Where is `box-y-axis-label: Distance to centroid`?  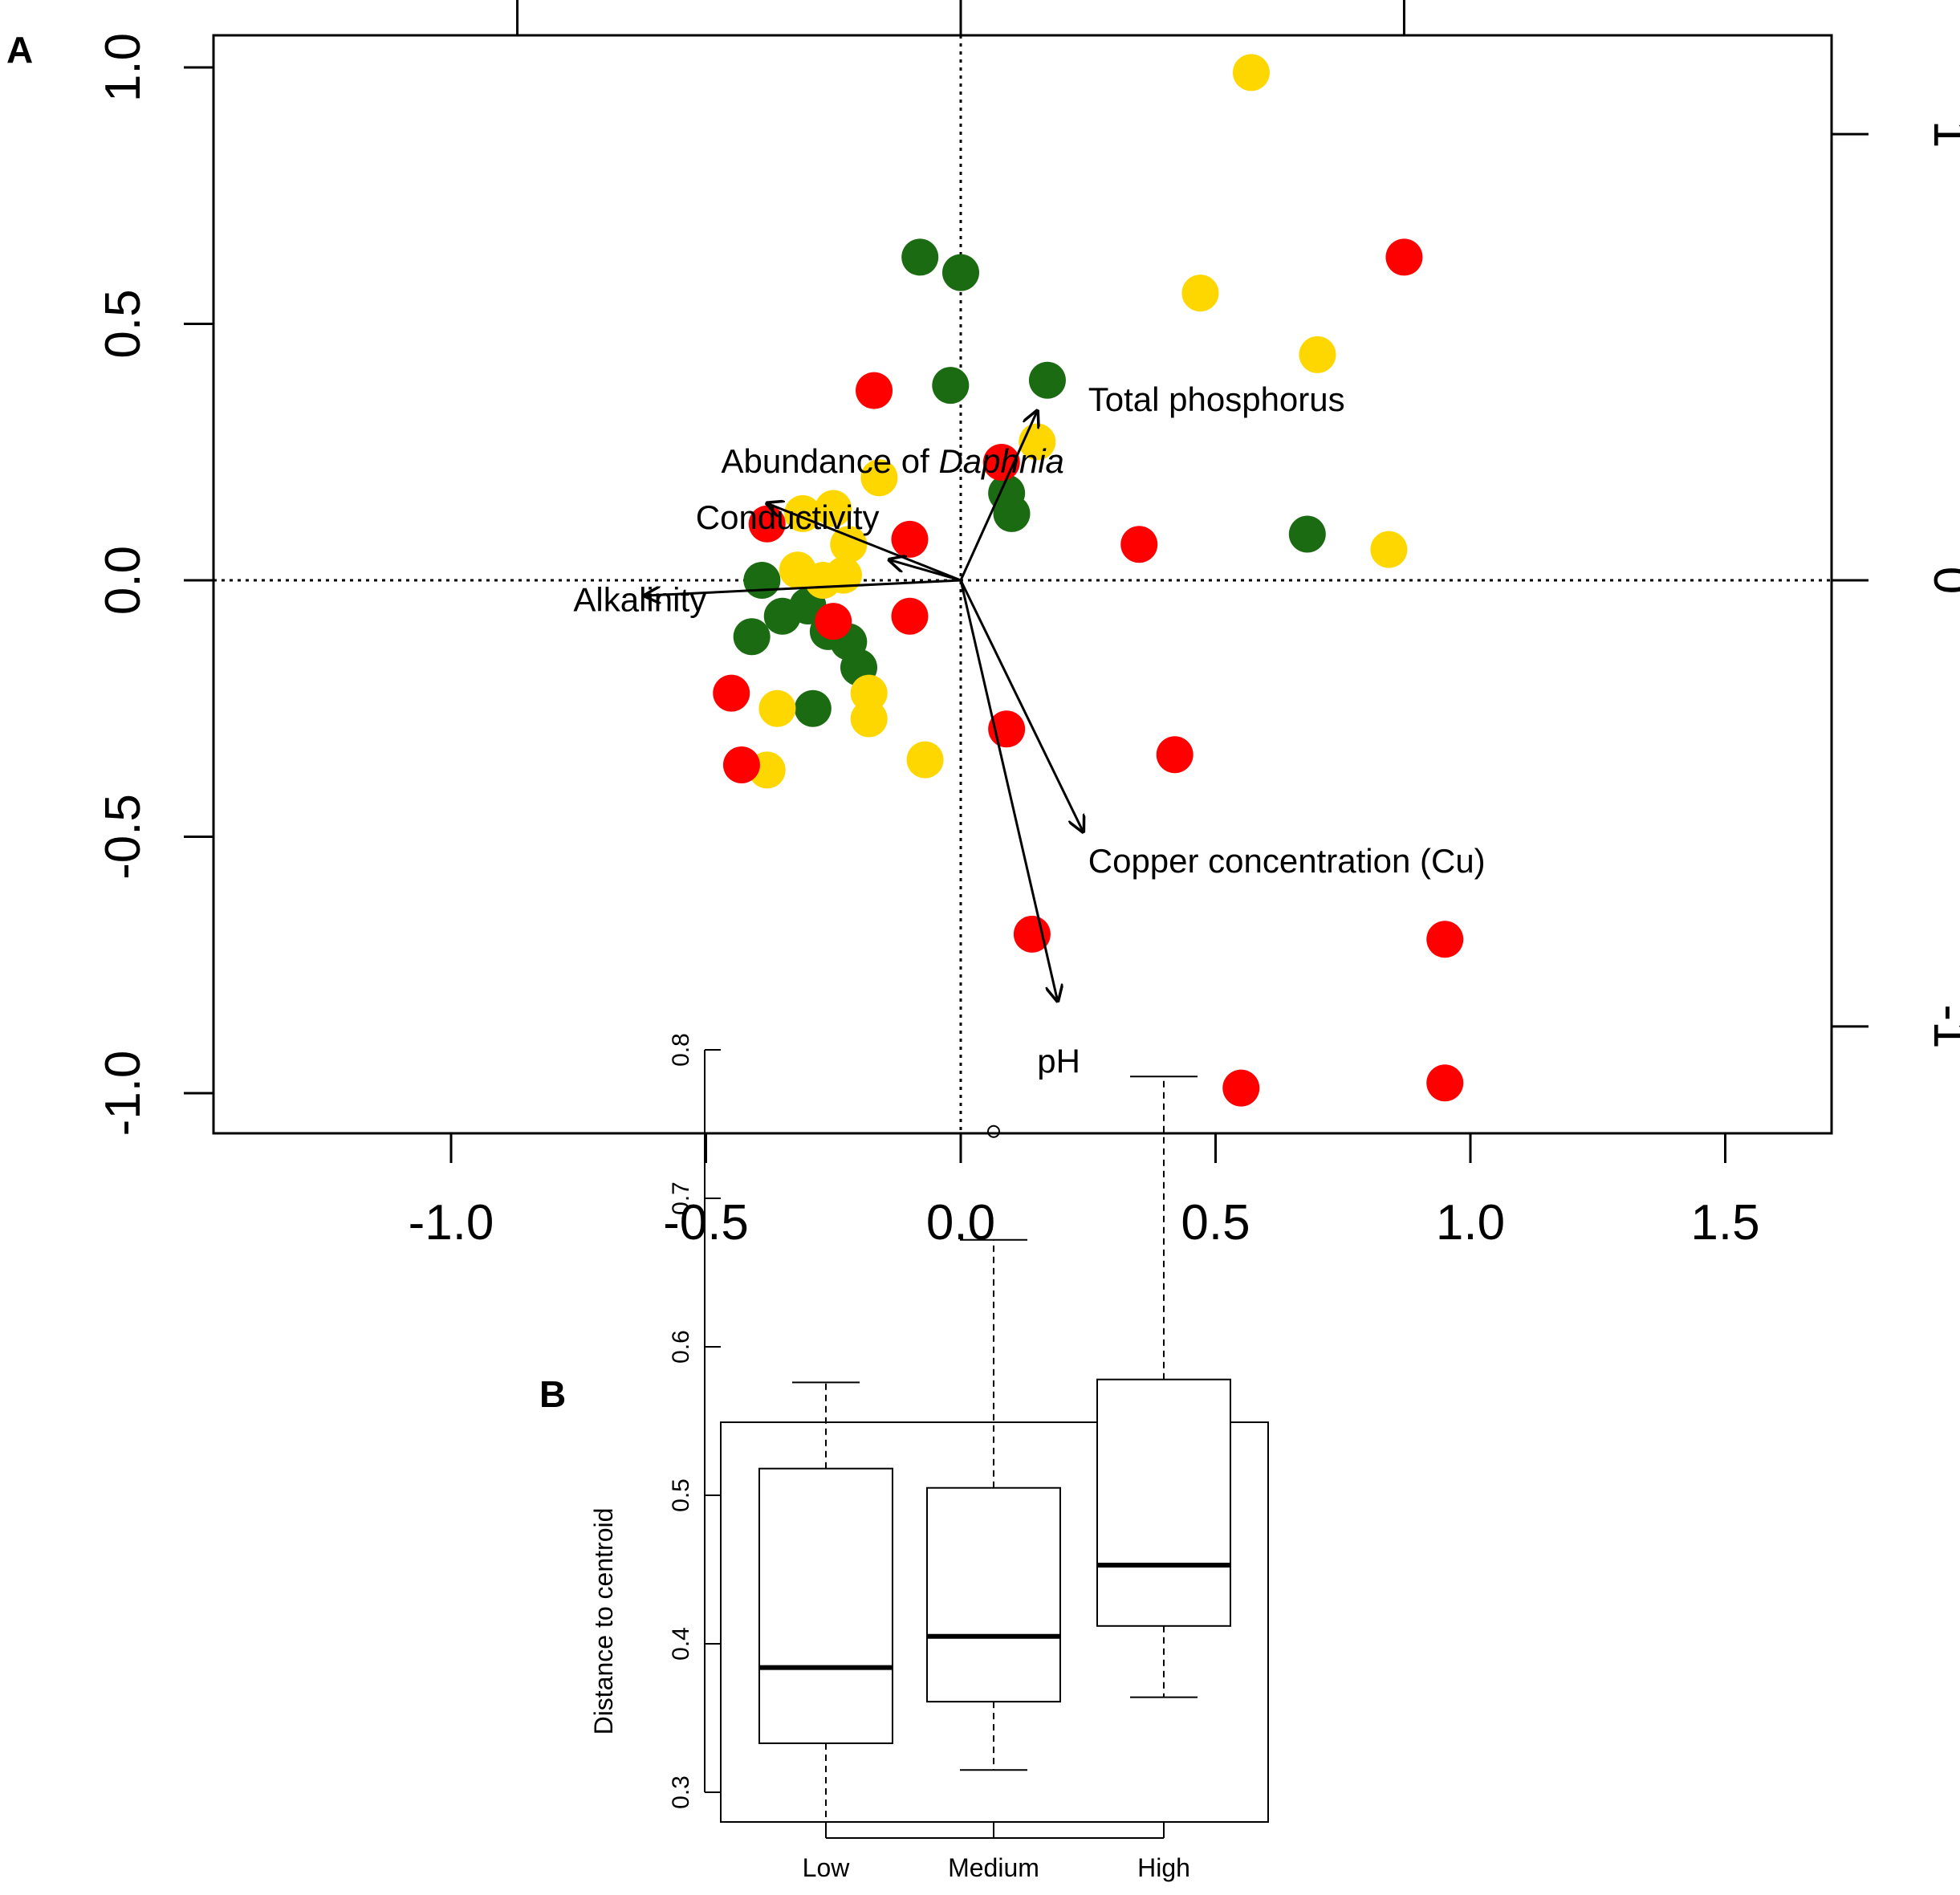
box-y-axis-label: Distance to centroid is located at coordinates (603, 1621).